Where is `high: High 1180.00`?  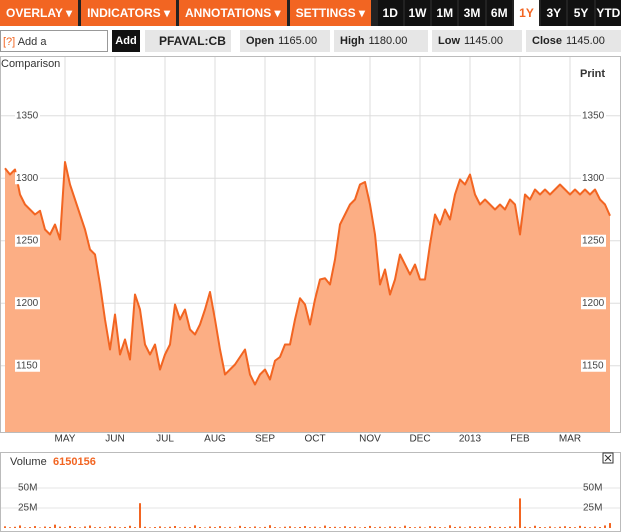
high: High 1180.00 is located at coordinates (381, 41).